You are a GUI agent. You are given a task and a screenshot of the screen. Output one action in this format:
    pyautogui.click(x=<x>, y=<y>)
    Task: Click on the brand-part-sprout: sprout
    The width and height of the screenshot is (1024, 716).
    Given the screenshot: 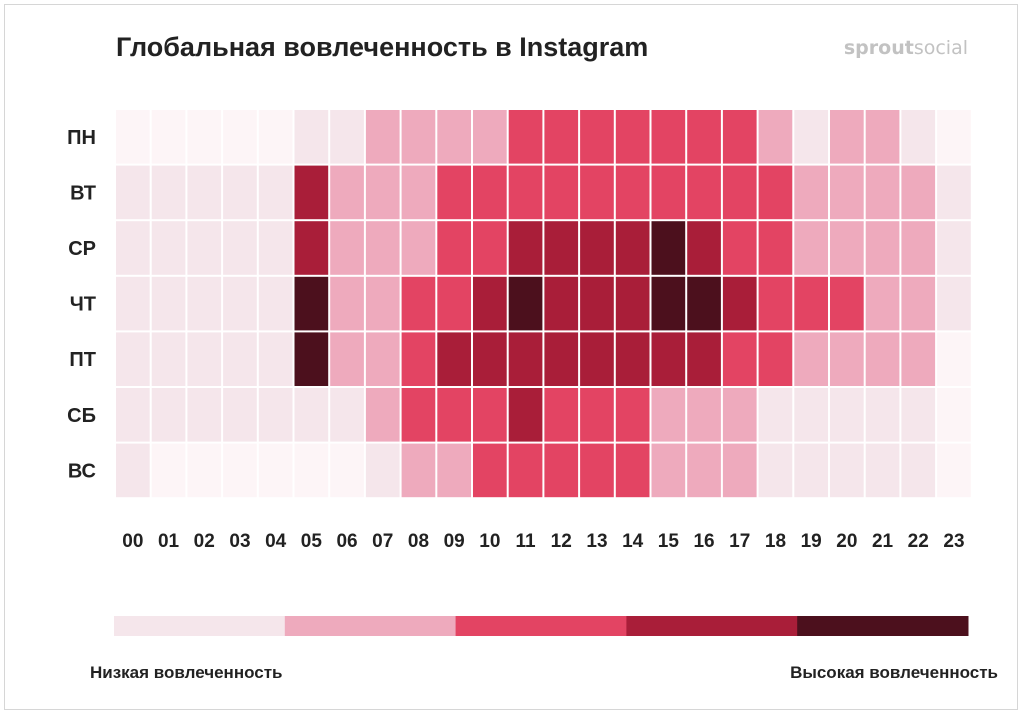 What is the action you would take?
    pyautogui.click(x=879, y=48)
    